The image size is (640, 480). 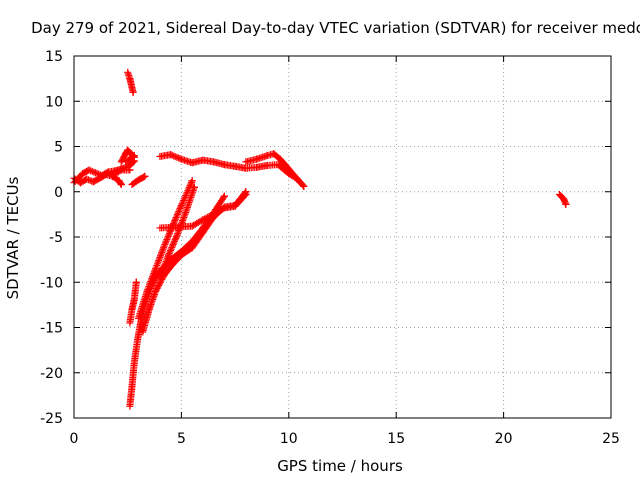 What do you see at coordinates (56, 238) in the screenshot?
I see `y-tick-label: -5` at bounding box center [56, 238].